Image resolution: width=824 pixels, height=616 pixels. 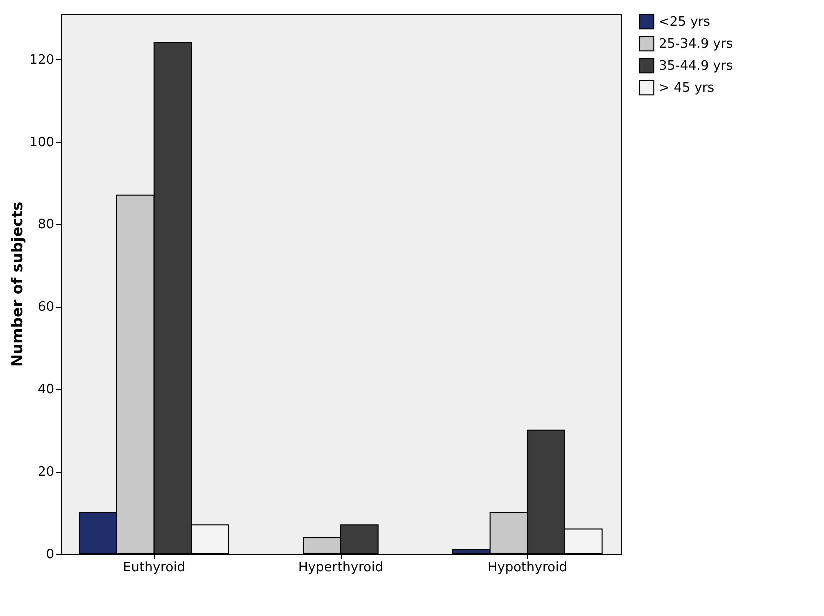 What do you see at coordinates (42, 60) in the screenshot?
I see `y-tick-label: 120` at bounding box center [42, 60].